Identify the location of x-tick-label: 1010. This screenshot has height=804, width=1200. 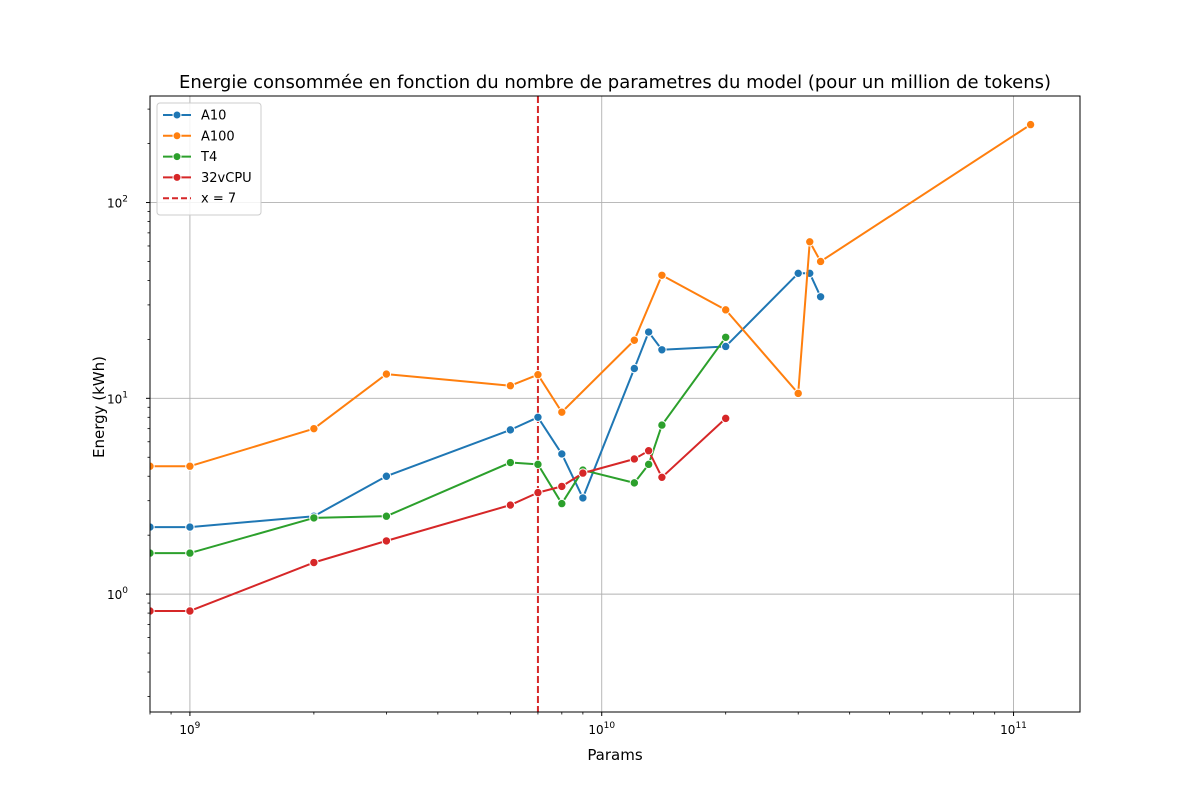
(601, 729).